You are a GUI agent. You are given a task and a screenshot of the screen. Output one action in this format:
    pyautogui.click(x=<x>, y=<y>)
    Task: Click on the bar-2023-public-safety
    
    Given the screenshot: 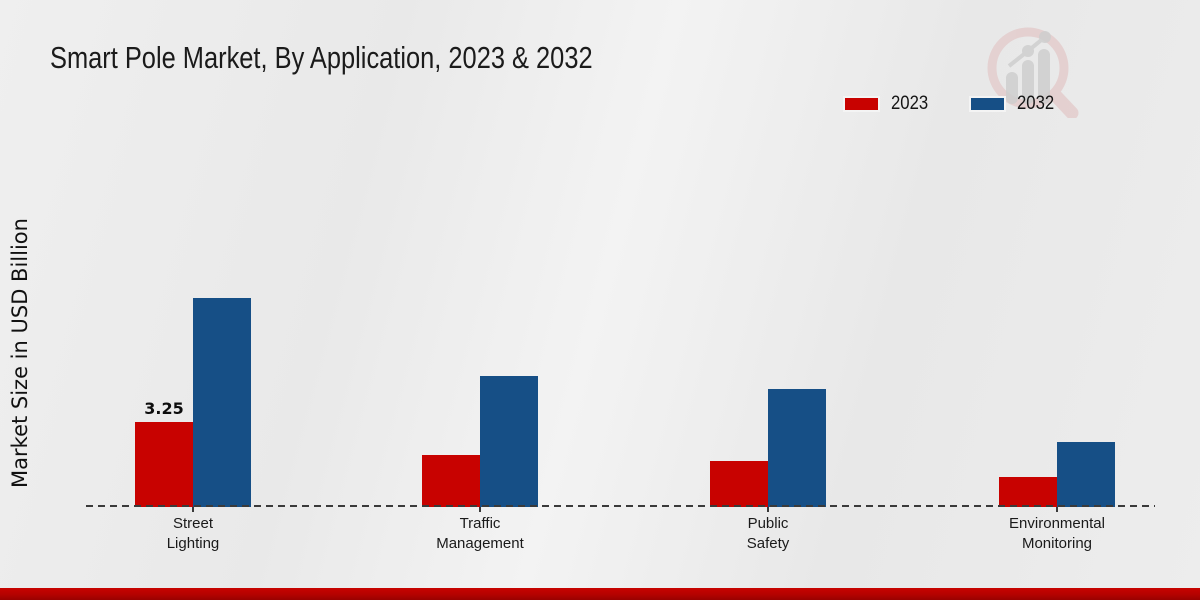 What is the action you would take?
    pyautogui.click(x=739, y=484)
    